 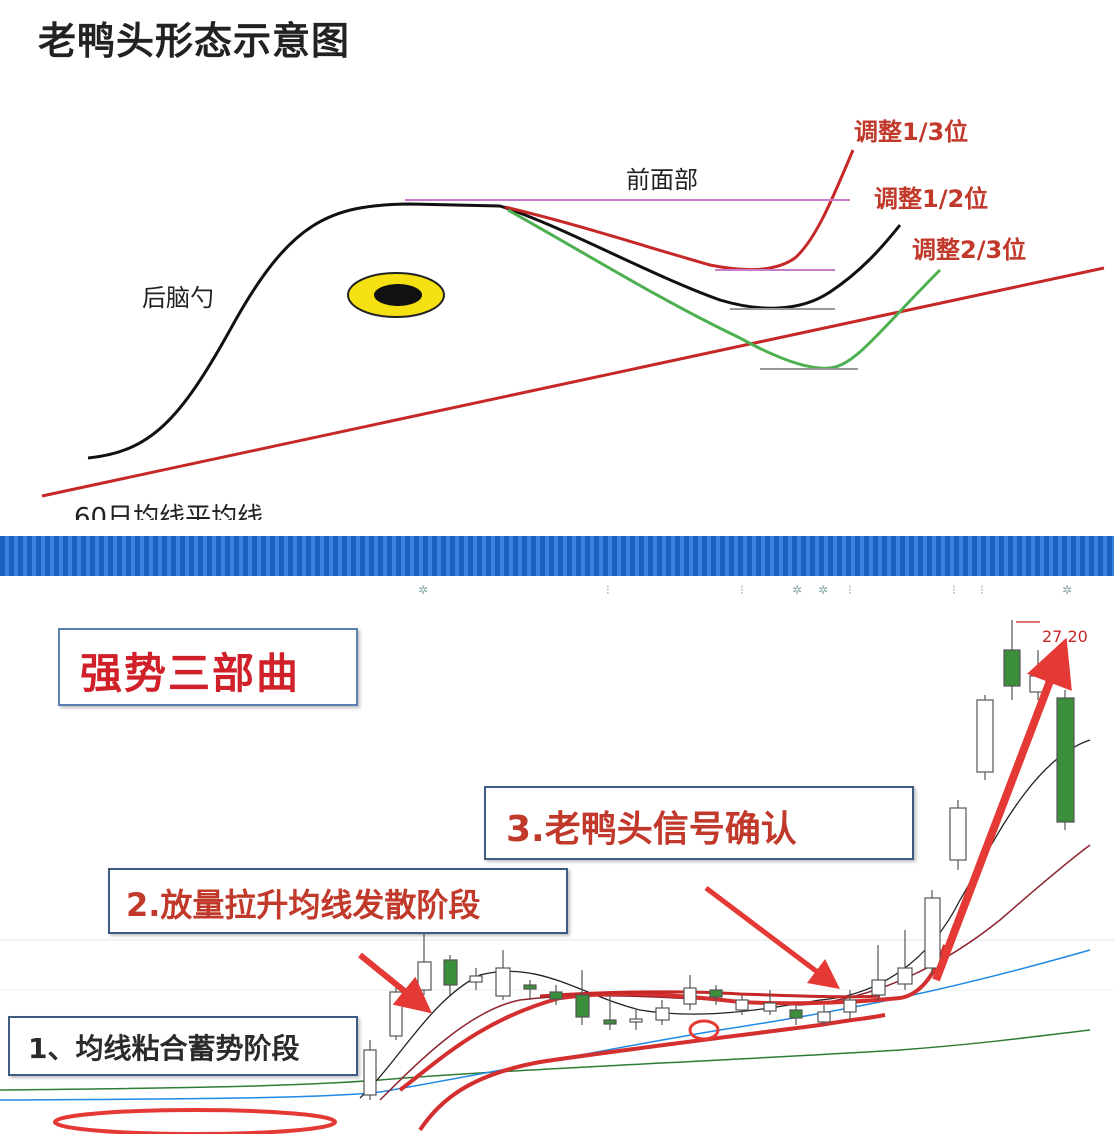 I want to click on arrow-stage3, so click(x=772, y=938).